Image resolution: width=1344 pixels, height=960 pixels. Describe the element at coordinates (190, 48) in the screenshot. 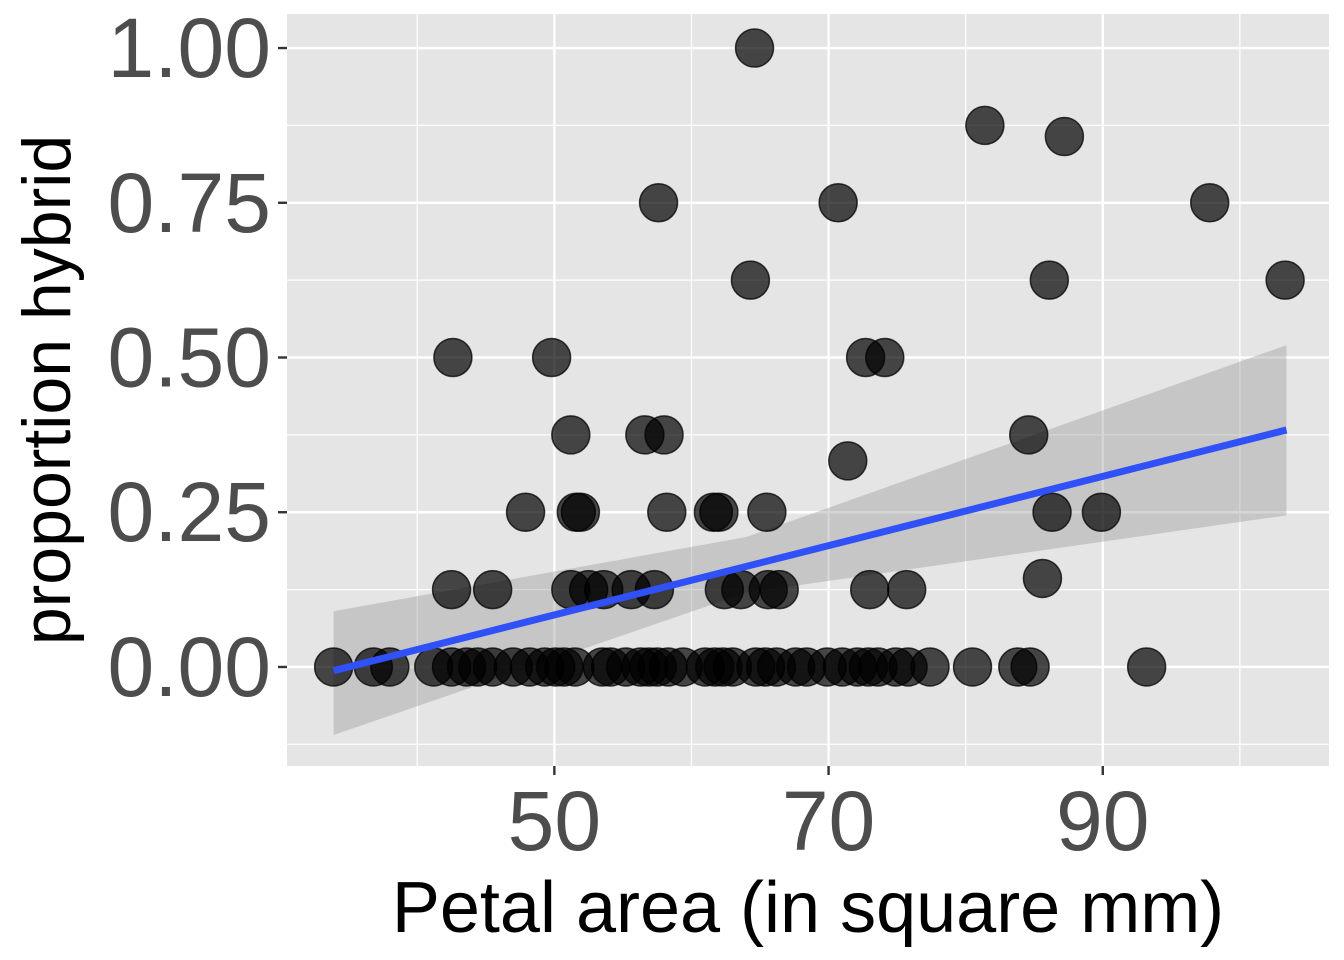

I see `y-tick-label: 1.00` at that location.